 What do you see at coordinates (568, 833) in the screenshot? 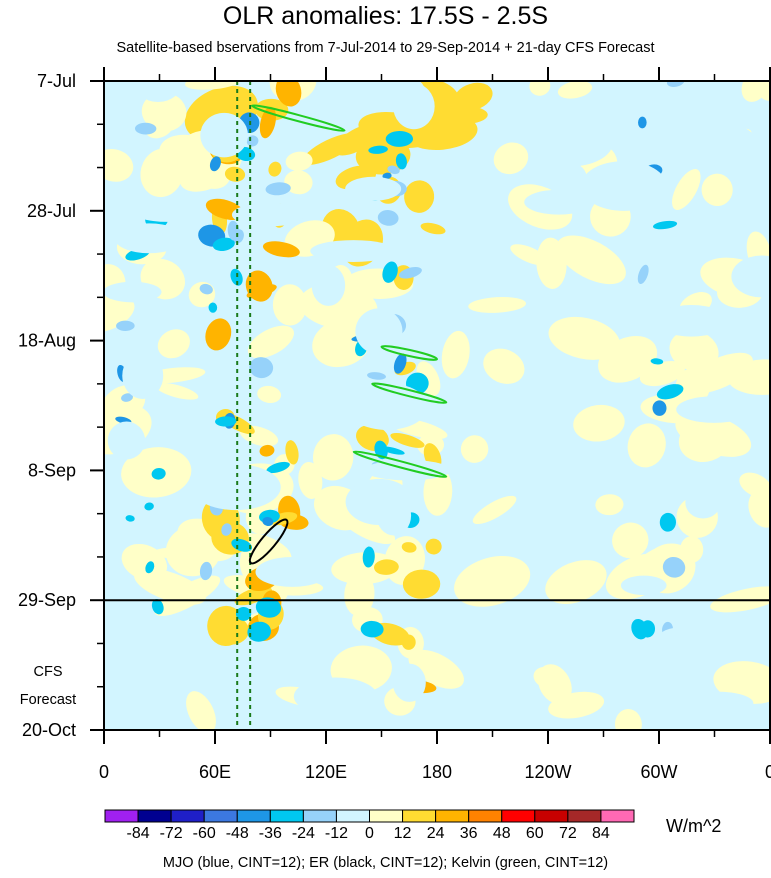
I see `colorbar-label: 72` at bounding box center [568, 833].